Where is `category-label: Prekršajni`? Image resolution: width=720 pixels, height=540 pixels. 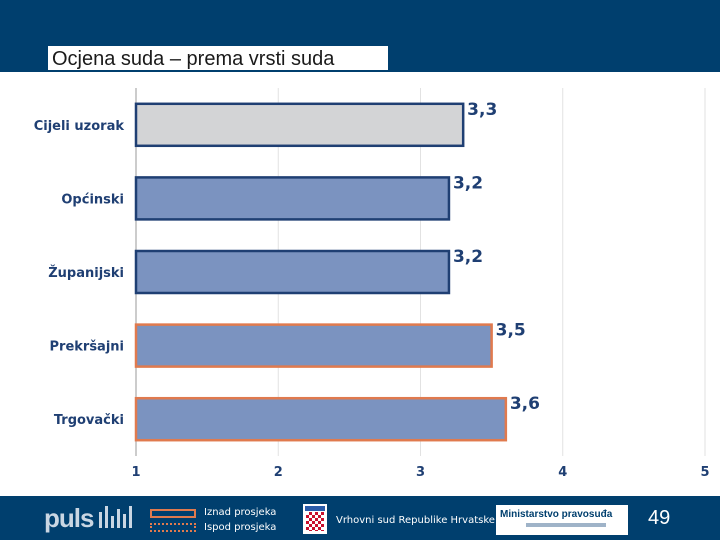 category-label: Prekršajni is located at coordinates (87, 347).